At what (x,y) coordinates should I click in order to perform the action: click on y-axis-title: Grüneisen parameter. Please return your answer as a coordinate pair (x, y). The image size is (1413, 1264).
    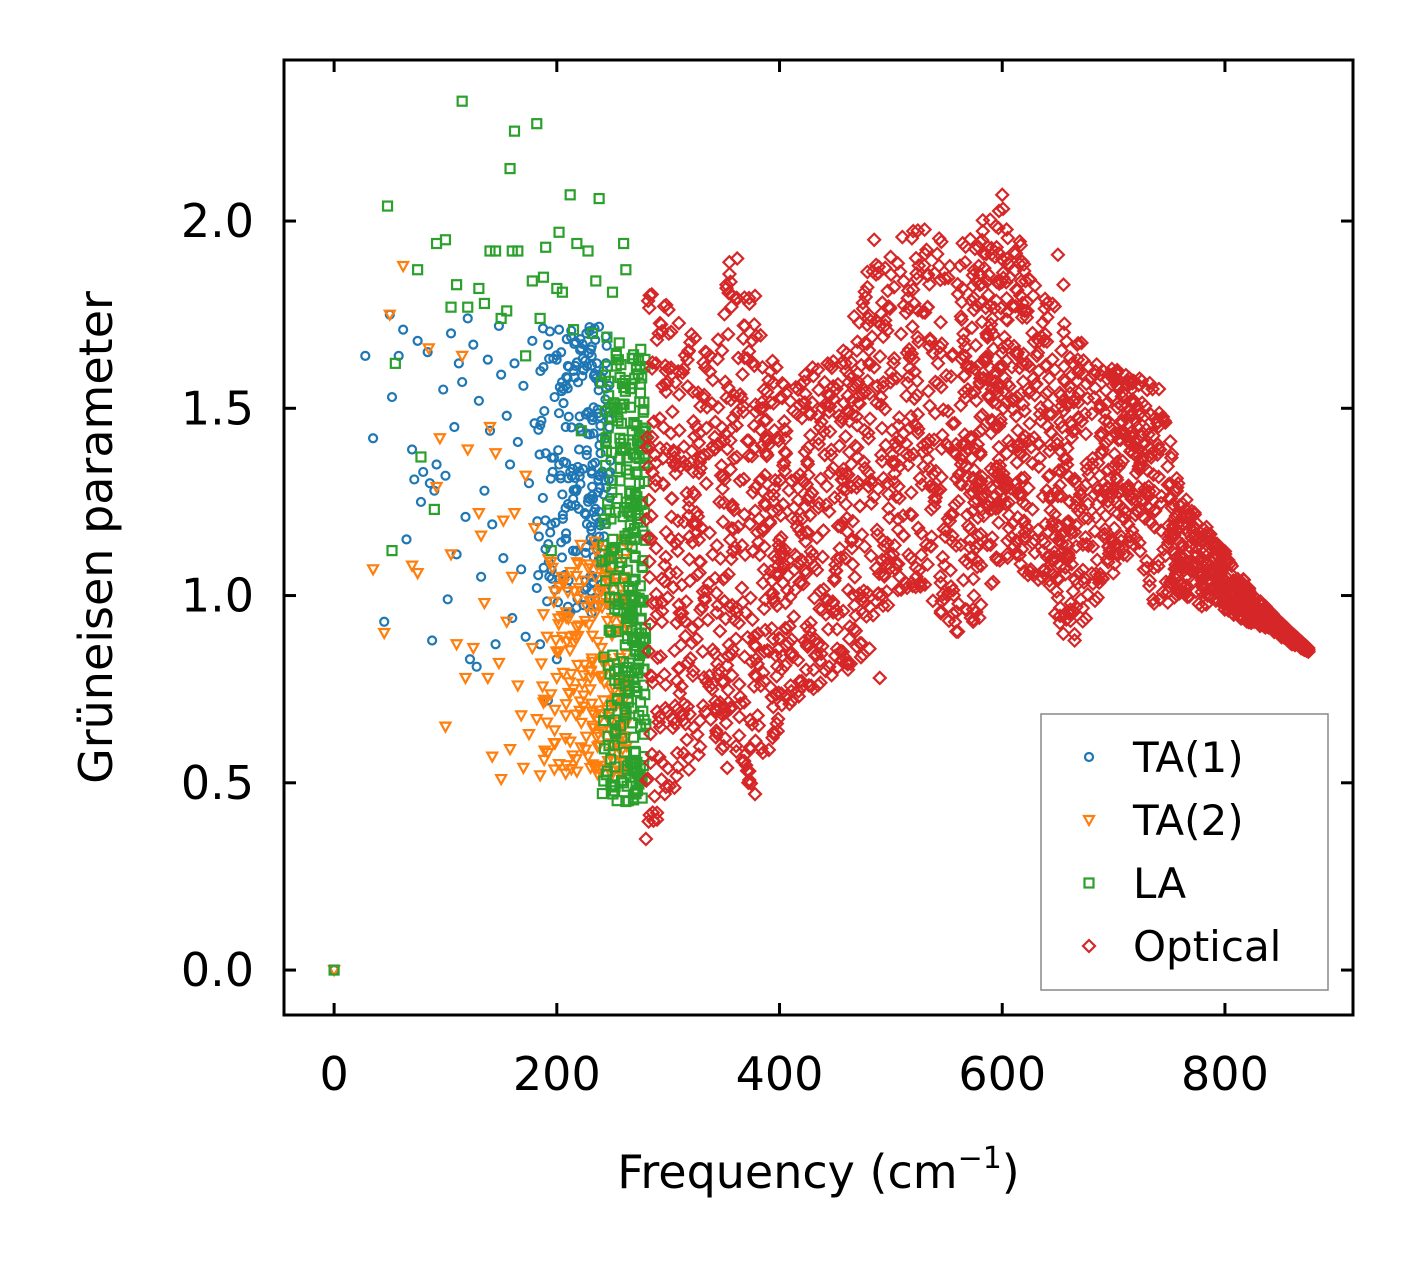
    Looking at the image, I should click on (96, 537).